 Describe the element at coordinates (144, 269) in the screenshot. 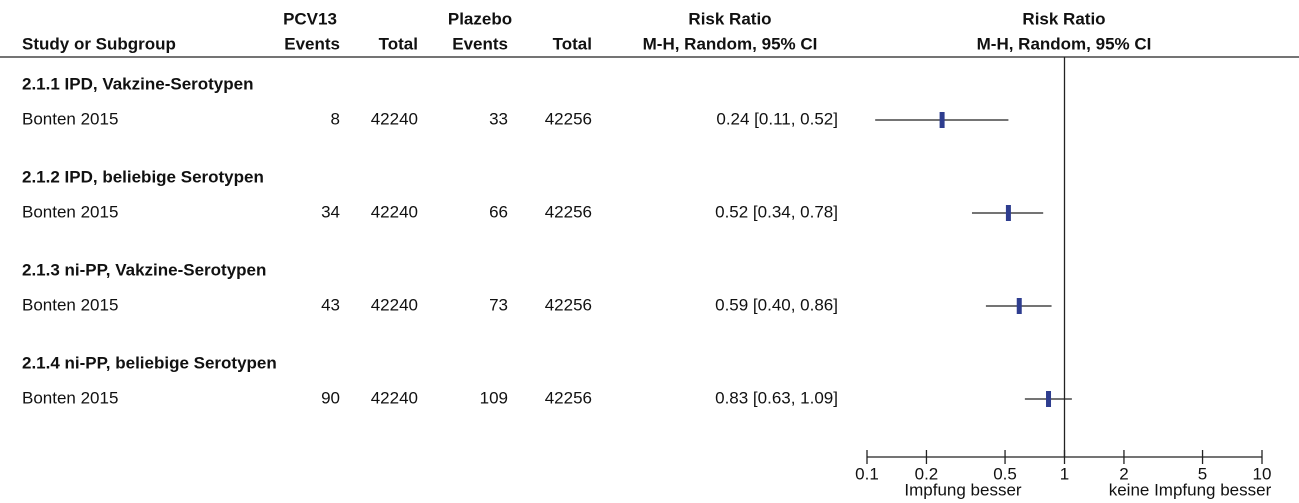

I see `subgroup-title: 2.1.3 ni-PP, Vakzine-Serotypen` at that location.